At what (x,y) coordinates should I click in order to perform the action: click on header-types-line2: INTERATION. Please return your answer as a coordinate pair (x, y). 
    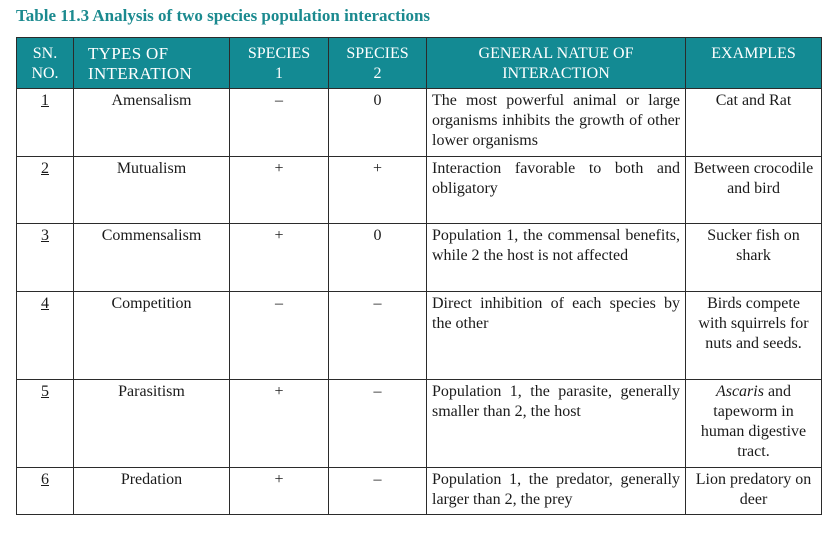
    Looking at the image, I should click on (140, 73).